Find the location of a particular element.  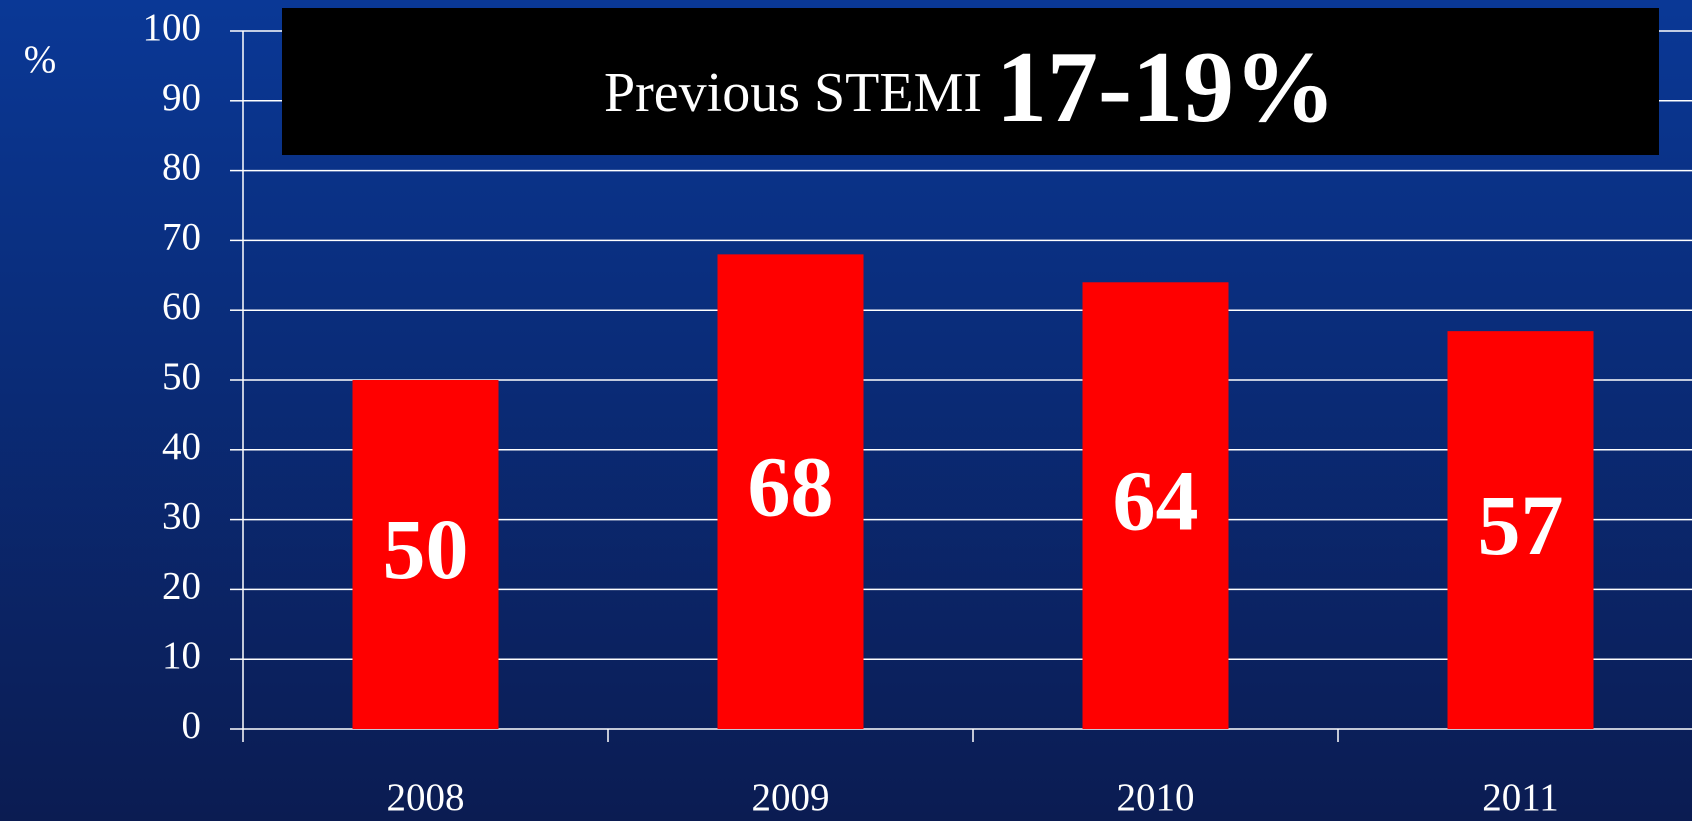

chart-title: Previous STEMI 17-19% is located at coordinates (970, 87).